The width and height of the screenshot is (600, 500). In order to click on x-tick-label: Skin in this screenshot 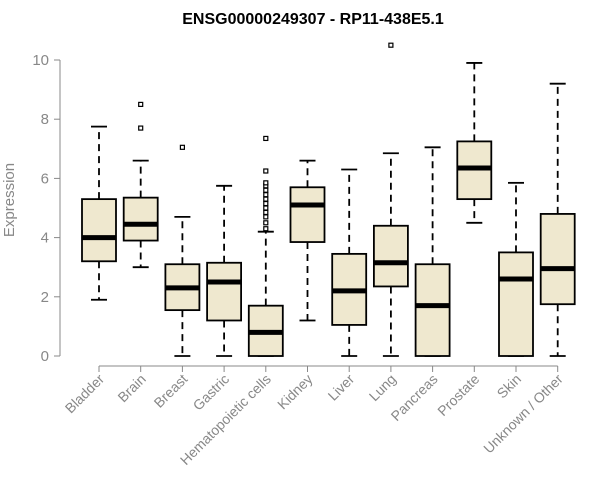, I will do `click(509, 386)`.